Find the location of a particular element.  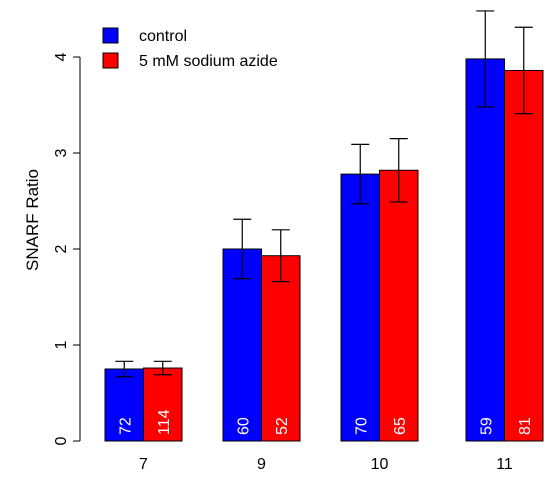

y-tick-label: 2 is located at coordinates (61, 248).